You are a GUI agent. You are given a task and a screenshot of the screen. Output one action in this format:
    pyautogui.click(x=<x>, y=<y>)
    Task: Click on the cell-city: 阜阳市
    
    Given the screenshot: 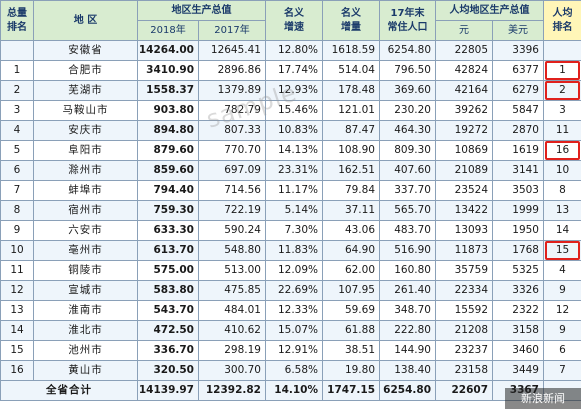 What is the action you would take?
    pyautogui.click(x=85, y=150)
    